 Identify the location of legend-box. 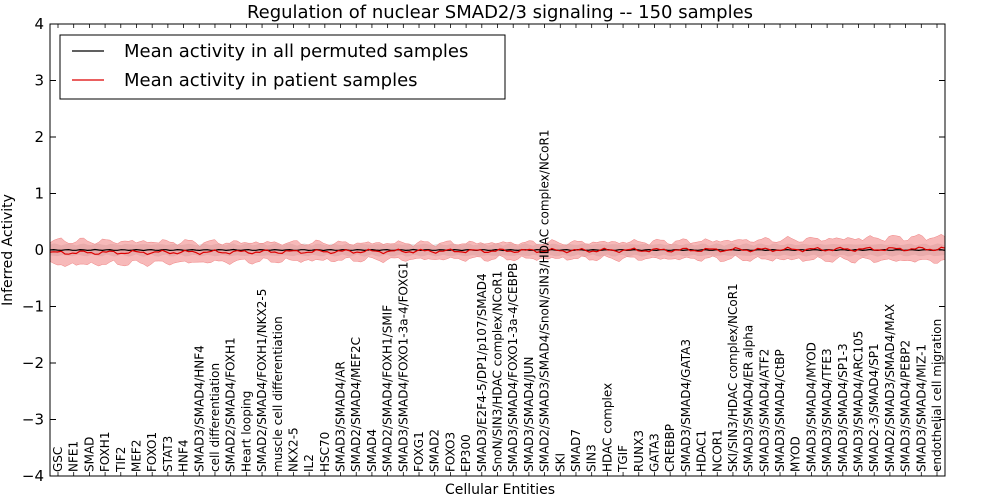
(282, 67).